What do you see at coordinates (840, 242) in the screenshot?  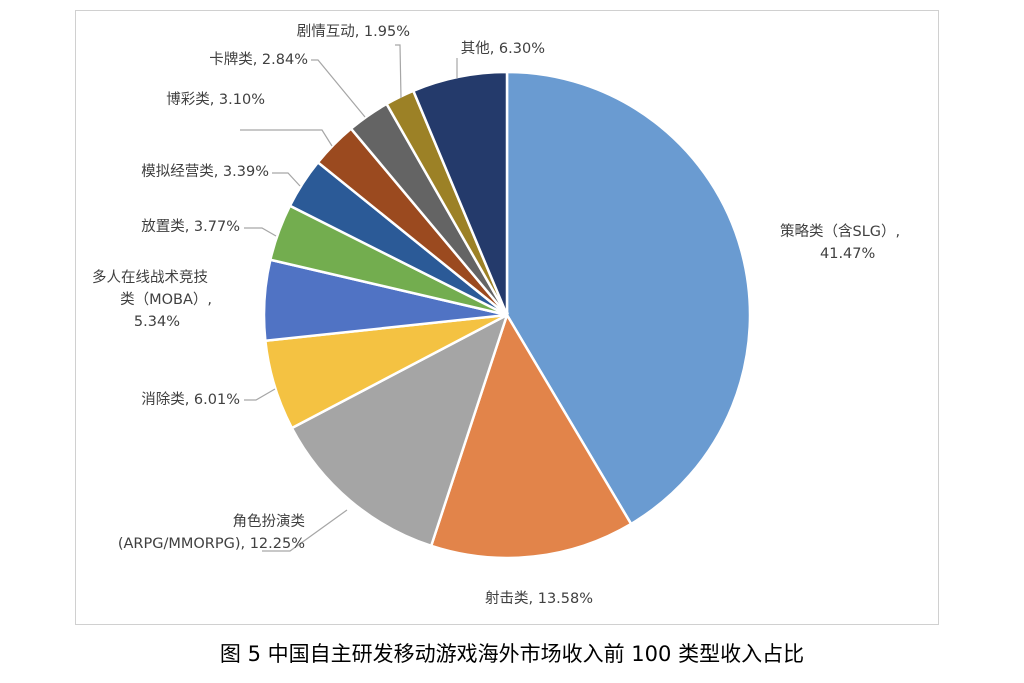 I see `data-label: 策略类（含SLG）, 41.47%` at bounding box center [840, 242].